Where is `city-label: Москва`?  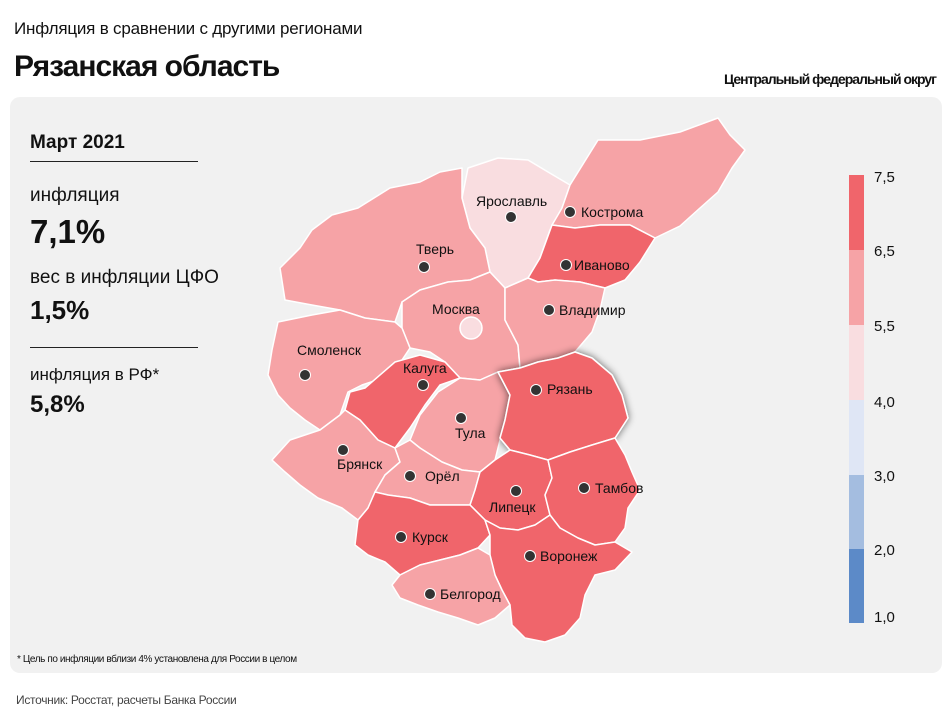 city-label: Москва is located at coordinates (456, 309).